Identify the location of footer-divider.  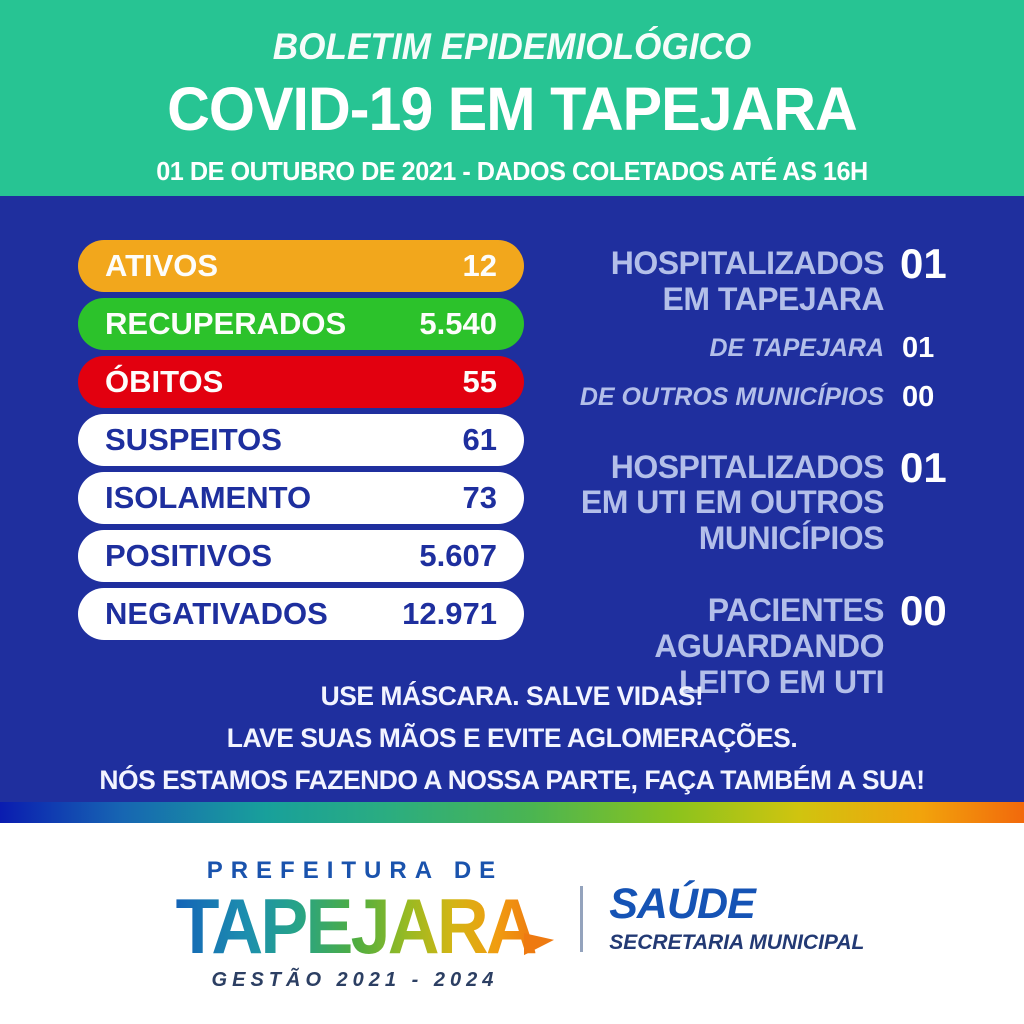
(582, 918).